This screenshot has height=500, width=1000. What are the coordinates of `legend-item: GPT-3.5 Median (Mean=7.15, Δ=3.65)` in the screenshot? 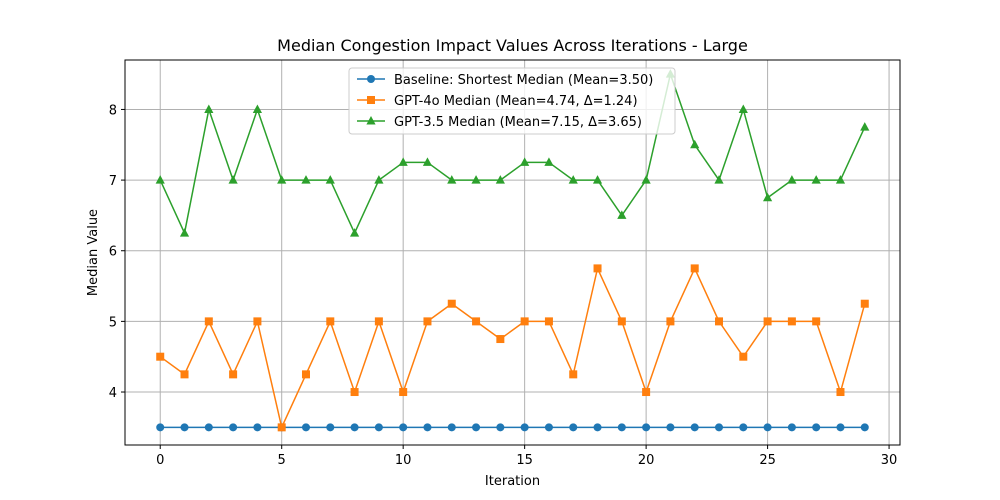 It's located at (499, 122).